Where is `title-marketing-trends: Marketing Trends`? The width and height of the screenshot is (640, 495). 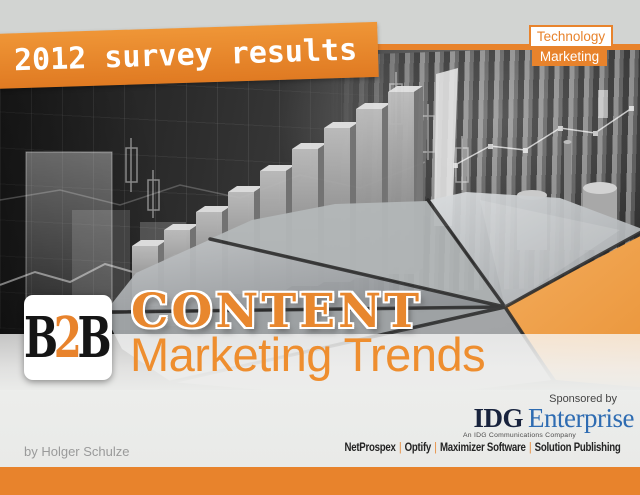 title-marketing-trends: Marketing Trends is located at coordinates (308, 354).